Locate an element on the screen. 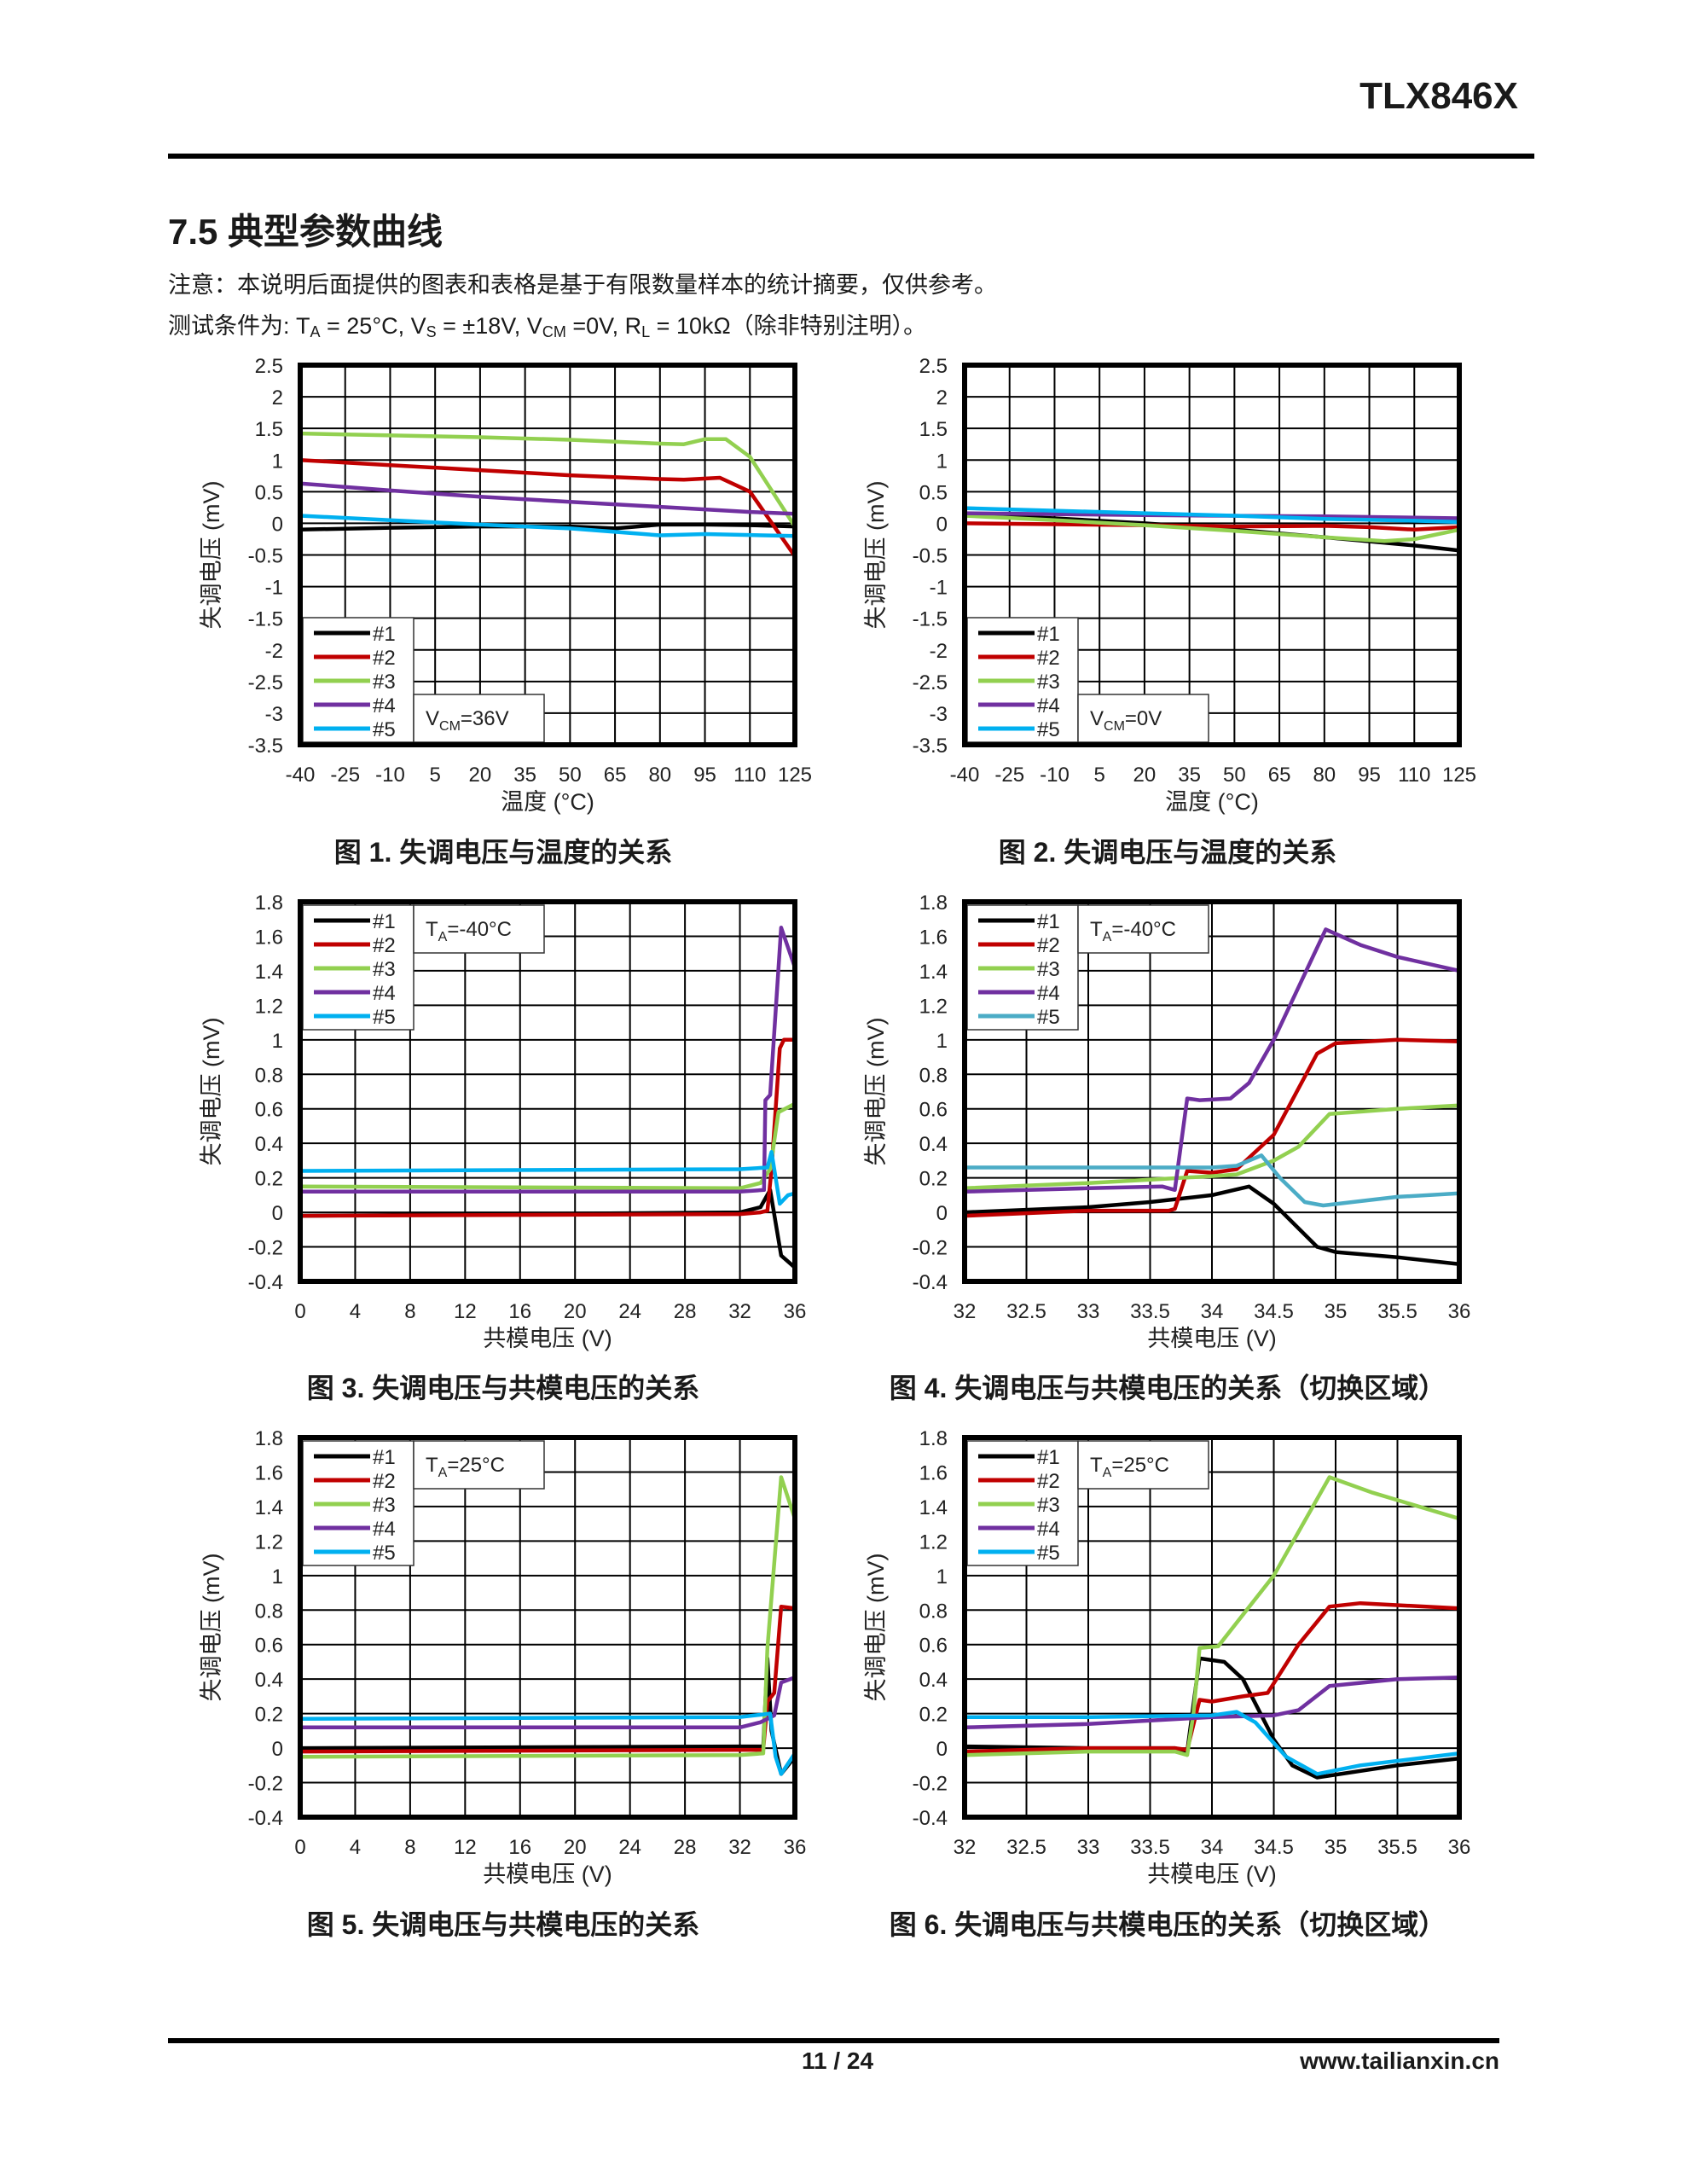  figure-caption: 图 2. 失调电压与温度的关系 is located at coordinates (1168, 853).